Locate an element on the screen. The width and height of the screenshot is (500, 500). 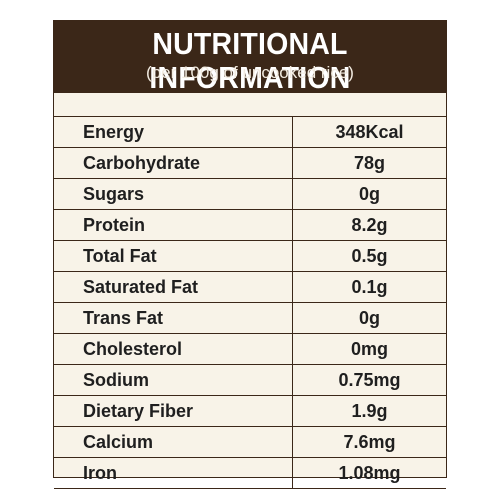
table-row: Cholesterol 0mg is located at coordinates (250, 349).